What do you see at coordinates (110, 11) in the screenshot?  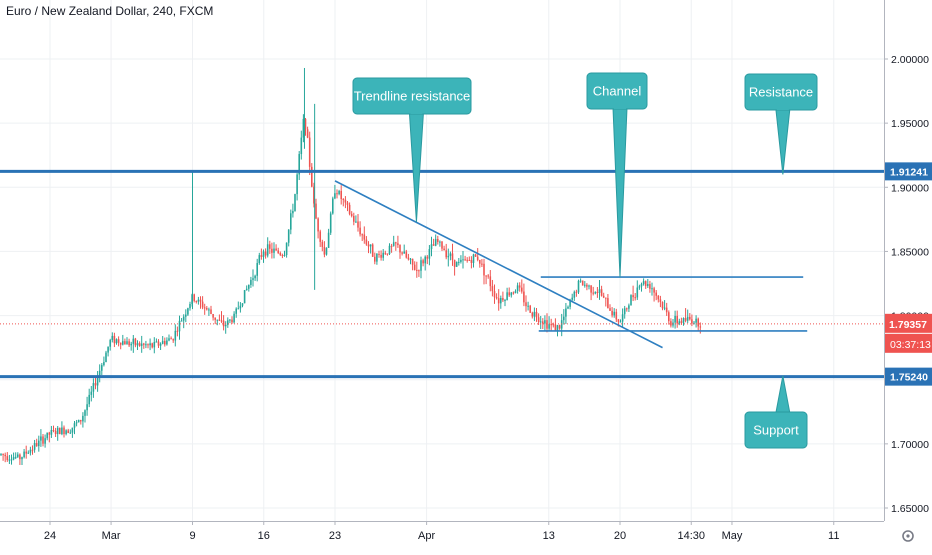 I see `chart-title: Euro / New Zealand Dollar, 240, FXCM` at bounding box center [110, 11].